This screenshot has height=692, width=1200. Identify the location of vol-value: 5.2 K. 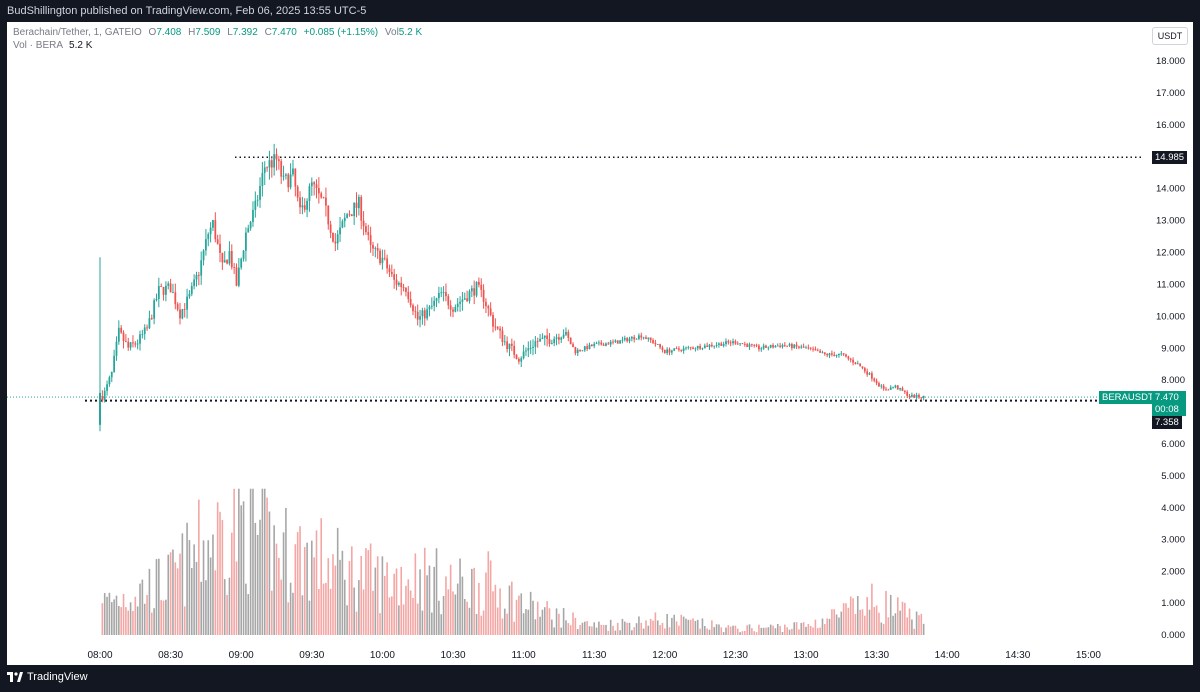
(410, 32).